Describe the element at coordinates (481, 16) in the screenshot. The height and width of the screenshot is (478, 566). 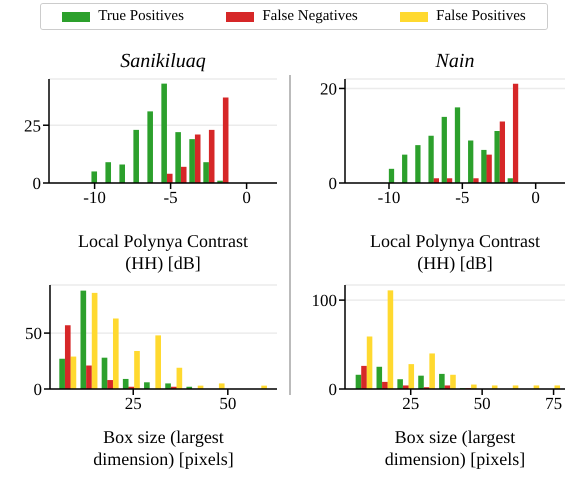
I see `legend-label: False Positives` at that location.